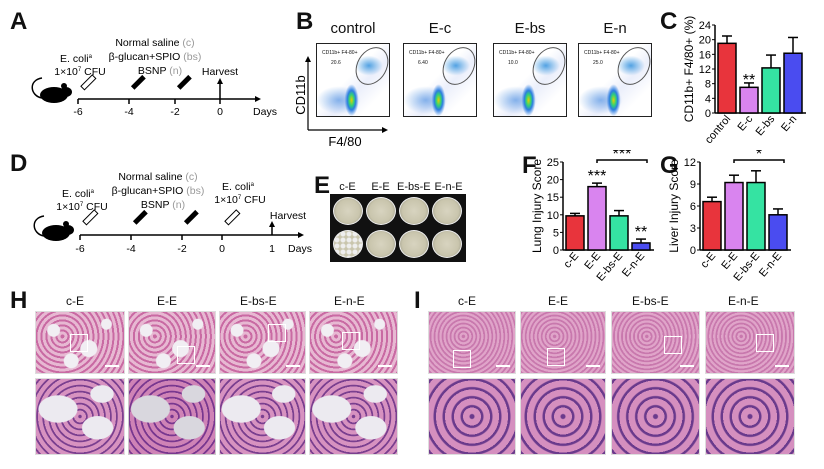 Image resolution: width=824 pixels, height=469 pixels. I want to click on flow-title: E-c, so click(440, 28).